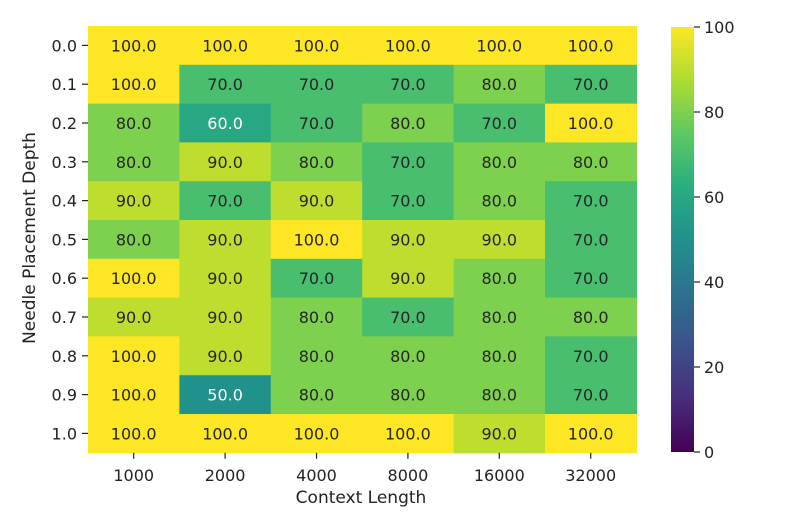 The height and width of the screenshot is (529, 793). What do you see at coordinates (709, 452) in the screenshot?
I see `colorbar-tick-label: 0` at bounding box center [709, 452].